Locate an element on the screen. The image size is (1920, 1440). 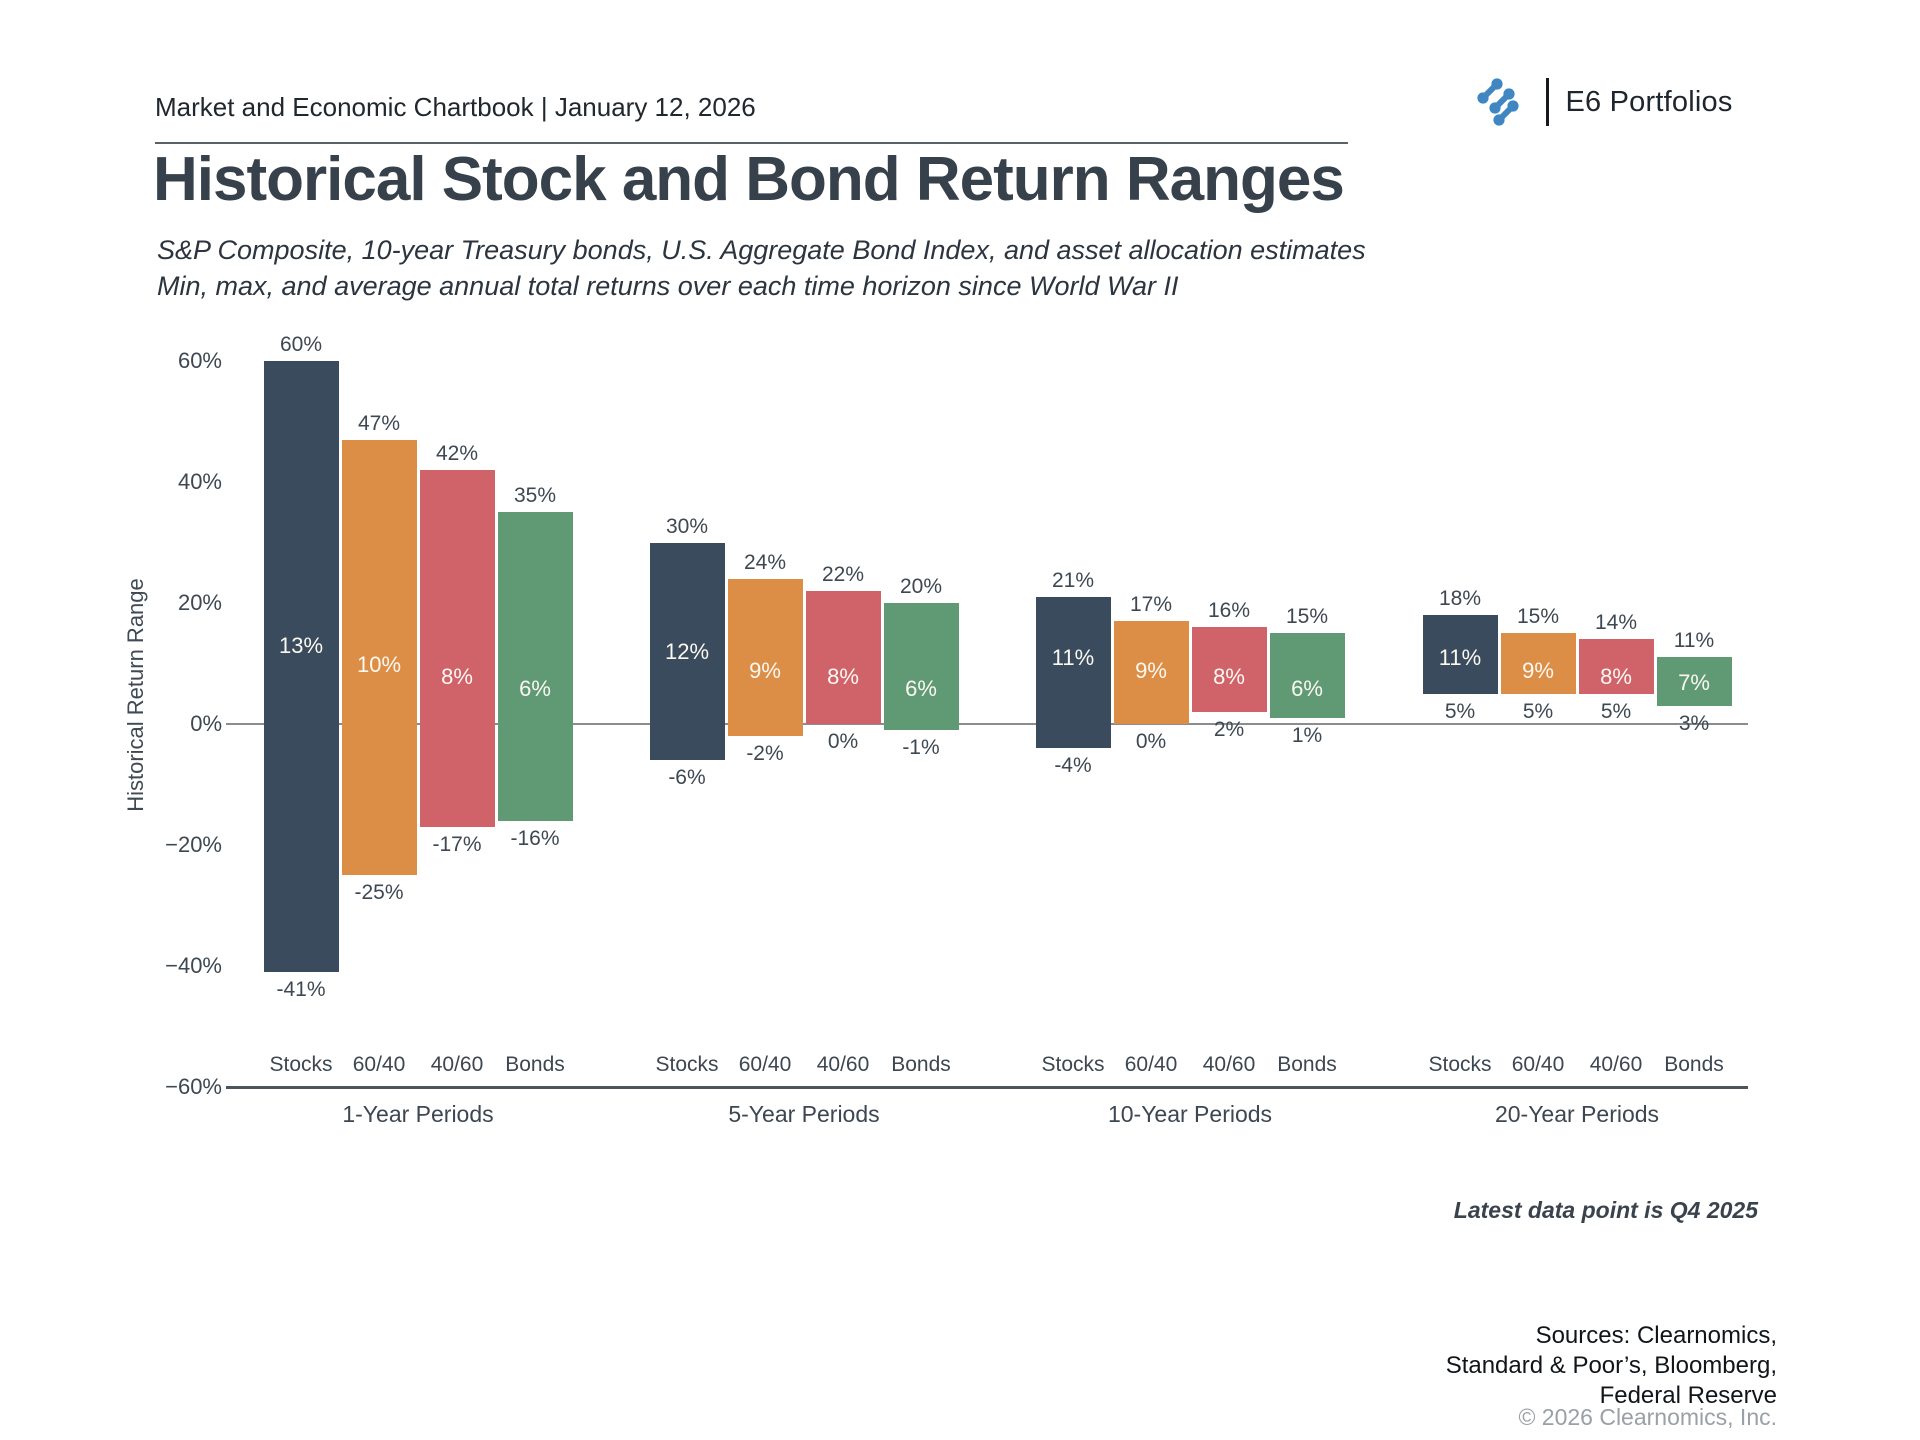
sources-line-3: Federal Reserve is located at coordinates (1688, 1395).